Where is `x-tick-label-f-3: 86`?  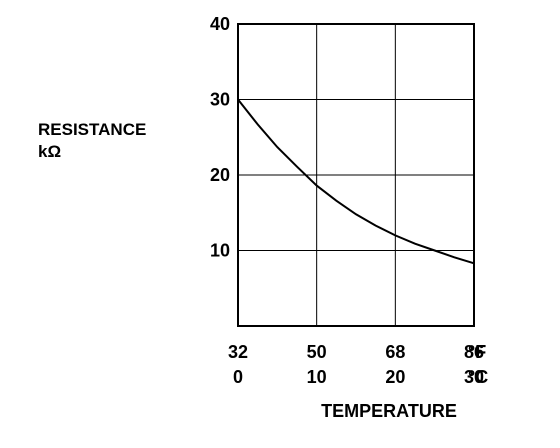 x-tick-label-f-3: 86 is located at coordinates (474, 352).